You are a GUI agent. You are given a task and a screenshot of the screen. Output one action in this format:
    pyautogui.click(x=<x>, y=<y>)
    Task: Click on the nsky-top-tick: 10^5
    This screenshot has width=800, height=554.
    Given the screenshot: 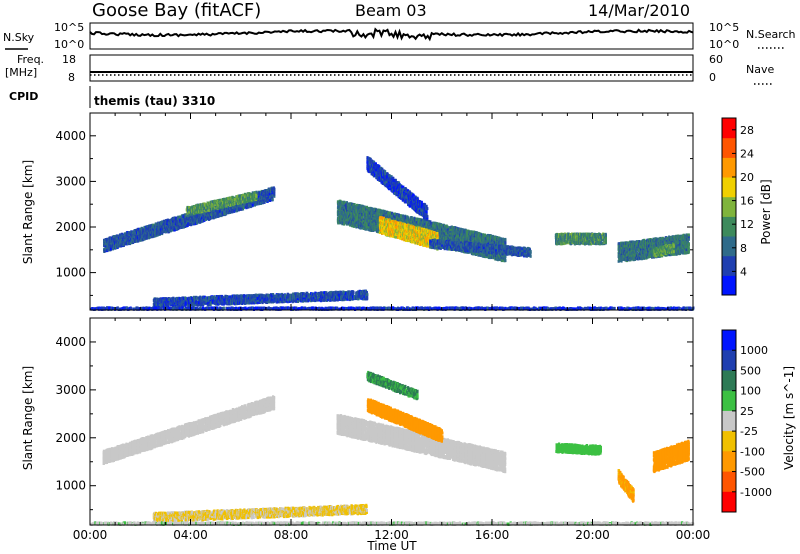 What is the action you would take?
    pyautogui.click(x=69, y=27)
    